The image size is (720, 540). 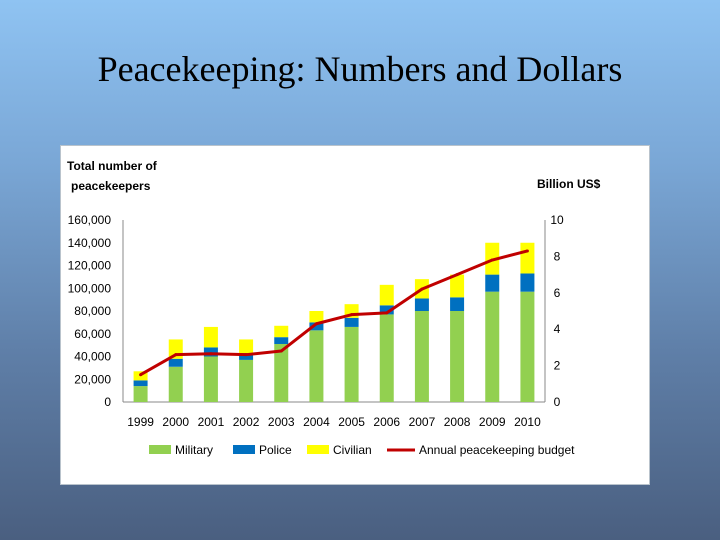 What do you see at coordinates (351, 364) in the screenshot?
I see `bar-military-2005` at bounding box center [351, 364].